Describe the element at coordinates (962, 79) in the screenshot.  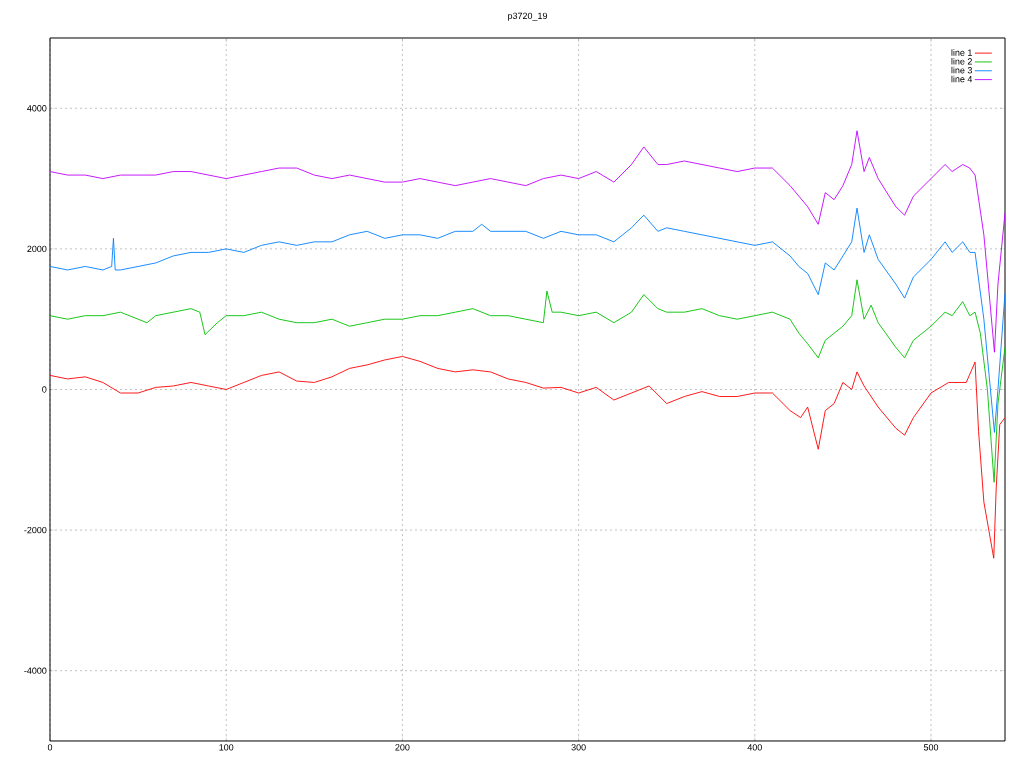
I see `legend-label: line 4` at that location.